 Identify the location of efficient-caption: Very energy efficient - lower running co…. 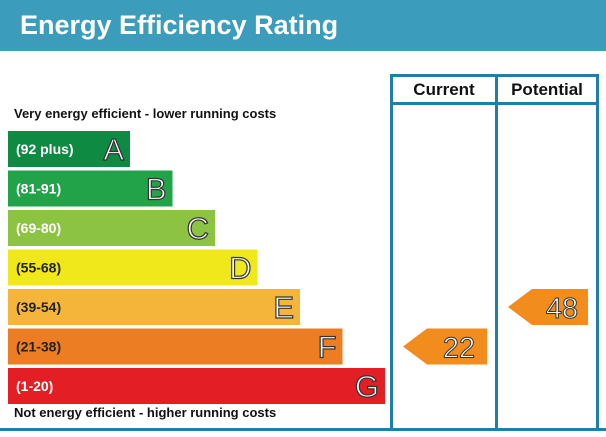
(145, 113).